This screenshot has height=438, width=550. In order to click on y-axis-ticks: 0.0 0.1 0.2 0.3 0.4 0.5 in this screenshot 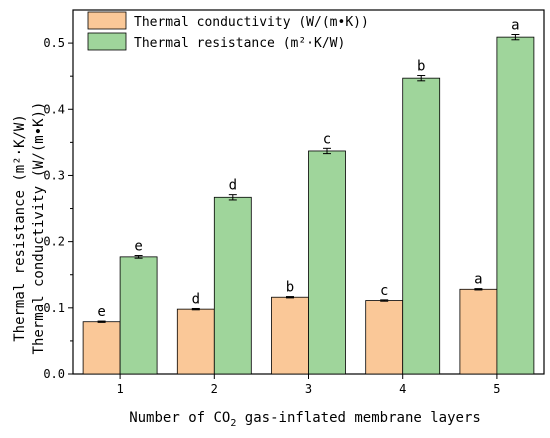, I will do `click(58, 208)`.